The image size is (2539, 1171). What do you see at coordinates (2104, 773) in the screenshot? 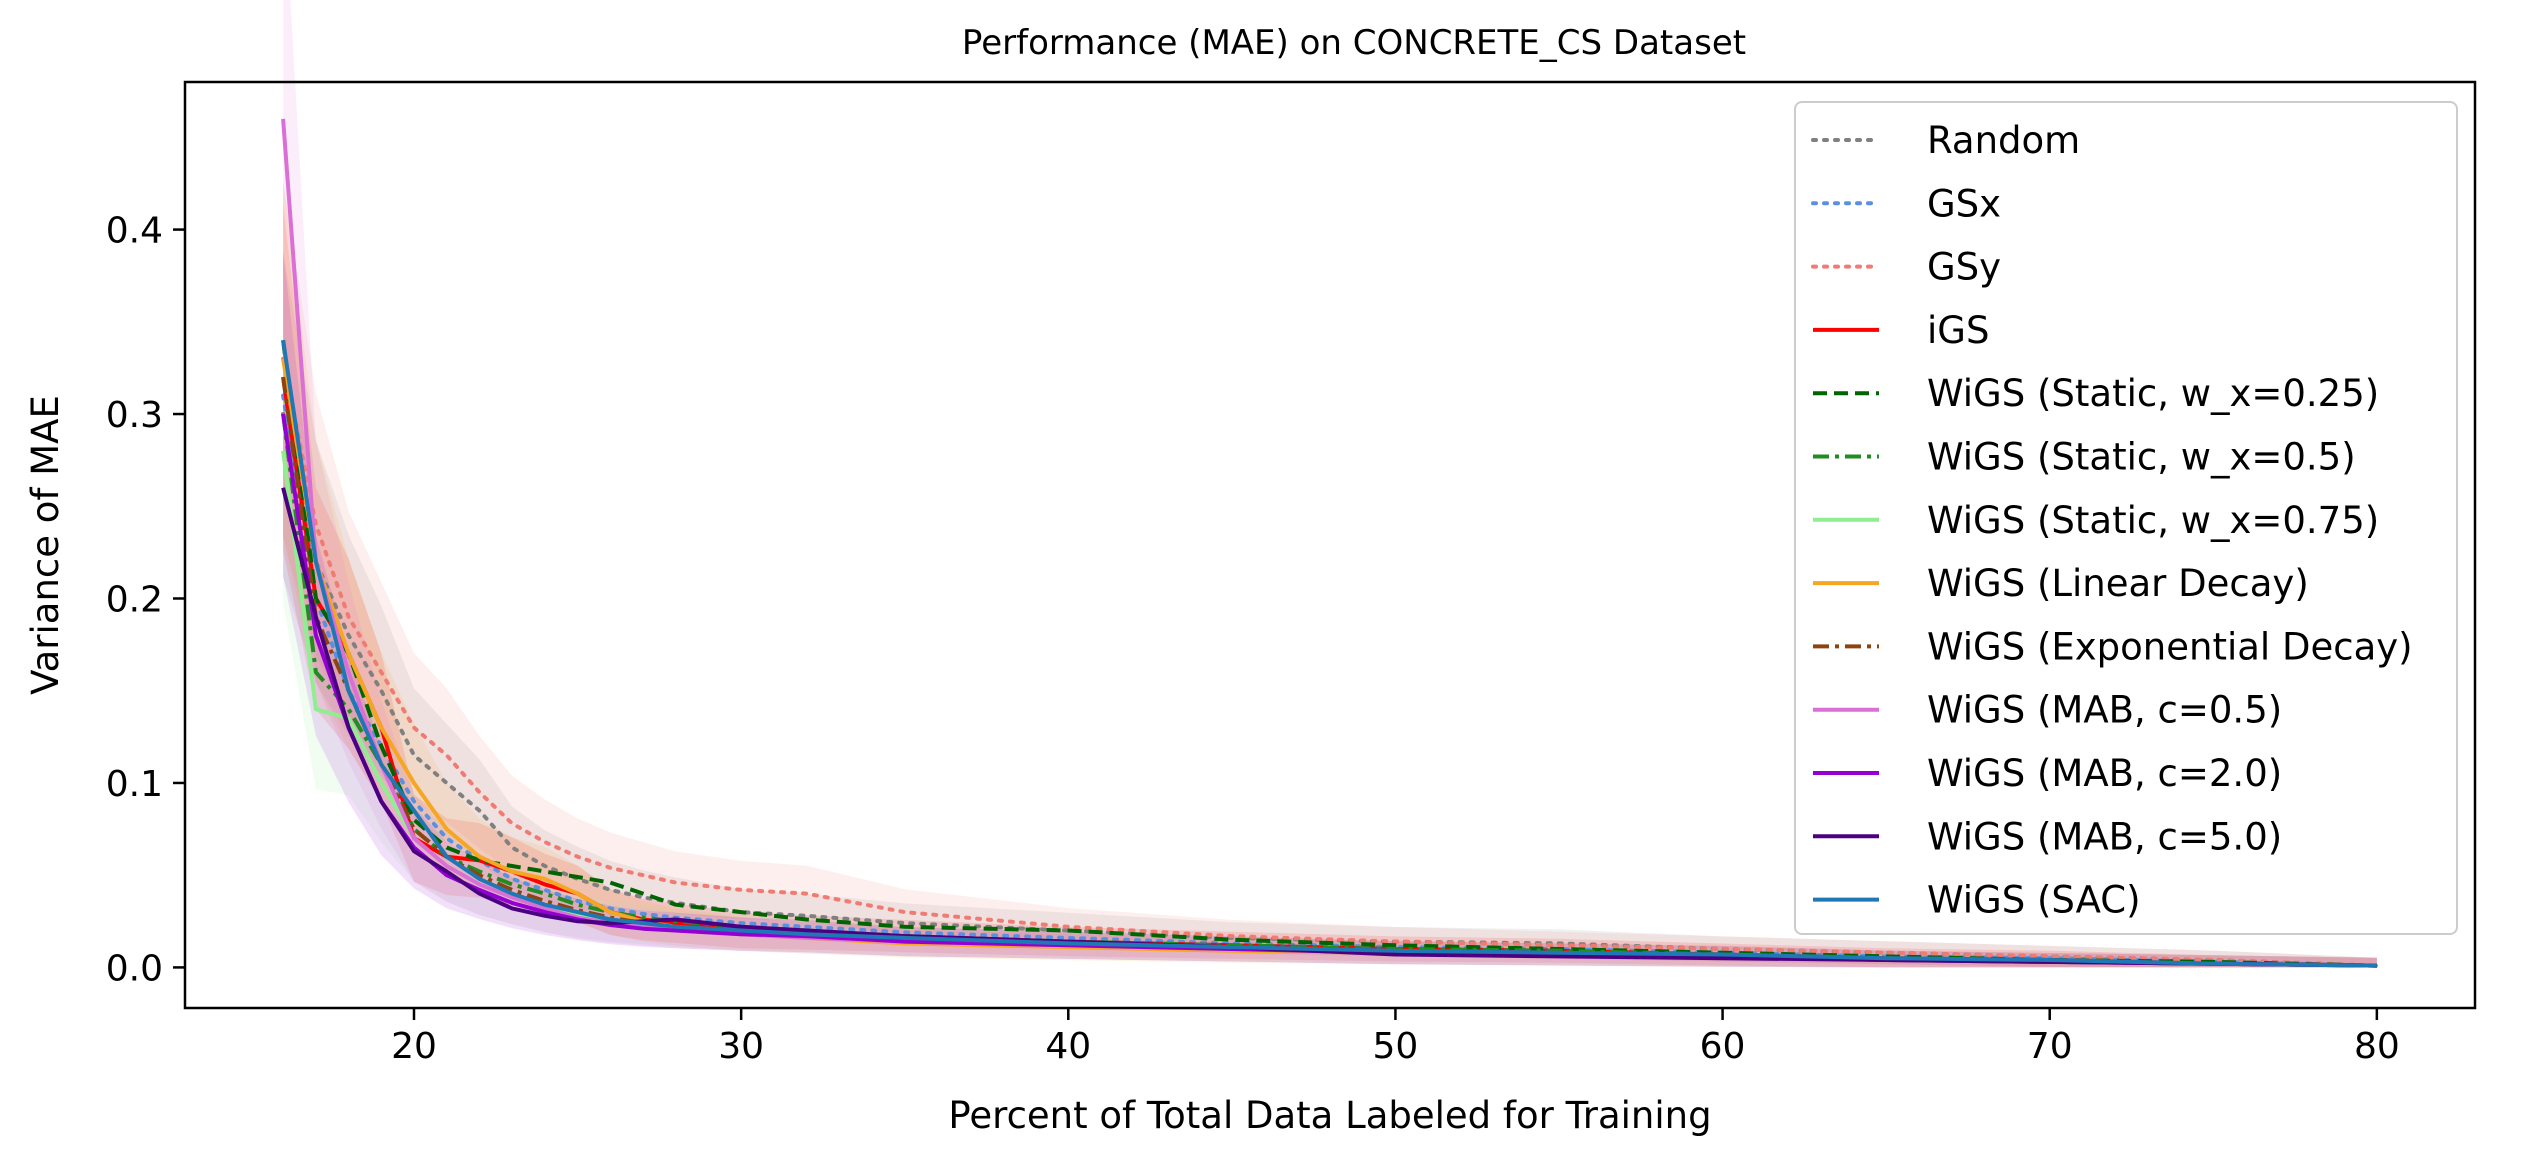
I see `legend-label-10: WiGS (MAB, c=2.0)` at bounding box center [2104, 773].